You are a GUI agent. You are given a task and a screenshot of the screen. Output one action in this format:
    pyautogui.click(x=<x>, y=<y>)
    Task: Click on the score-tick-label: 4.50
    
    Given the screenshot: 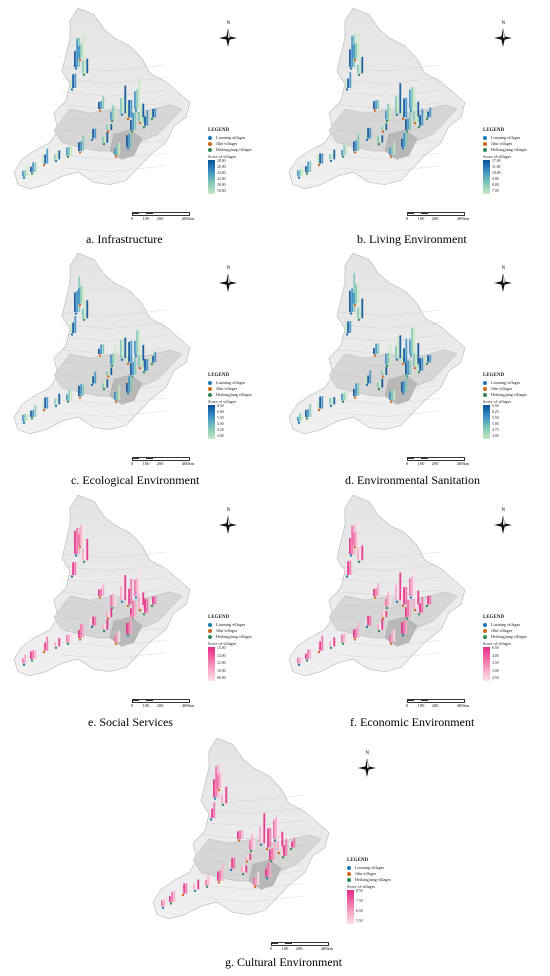 What is the action you would take?
    pyautogui.click(x=220, y=430)
    